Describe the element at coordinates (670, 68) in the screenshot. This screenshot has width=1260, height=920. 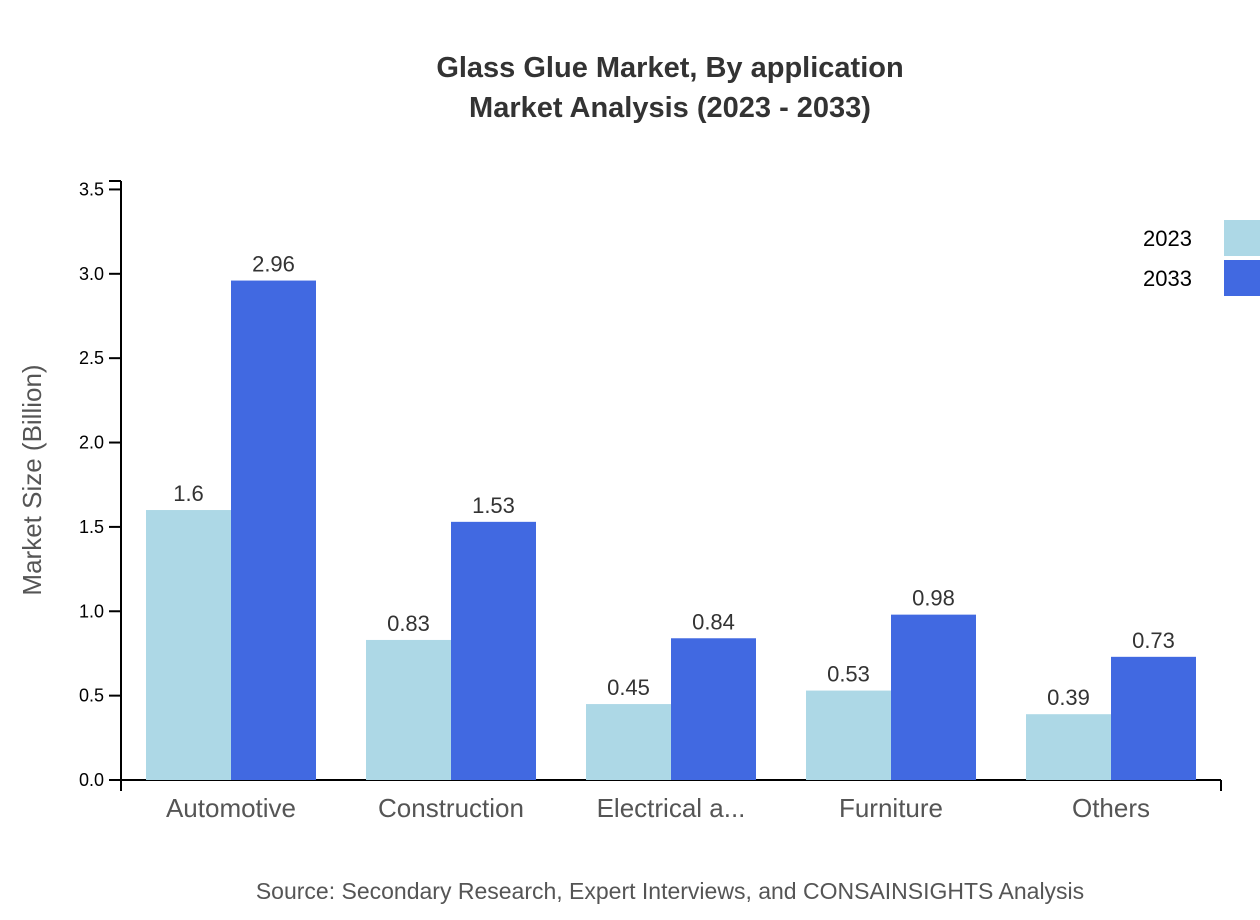
I see `chart-title: Glass Glue Market, By application` at that location.